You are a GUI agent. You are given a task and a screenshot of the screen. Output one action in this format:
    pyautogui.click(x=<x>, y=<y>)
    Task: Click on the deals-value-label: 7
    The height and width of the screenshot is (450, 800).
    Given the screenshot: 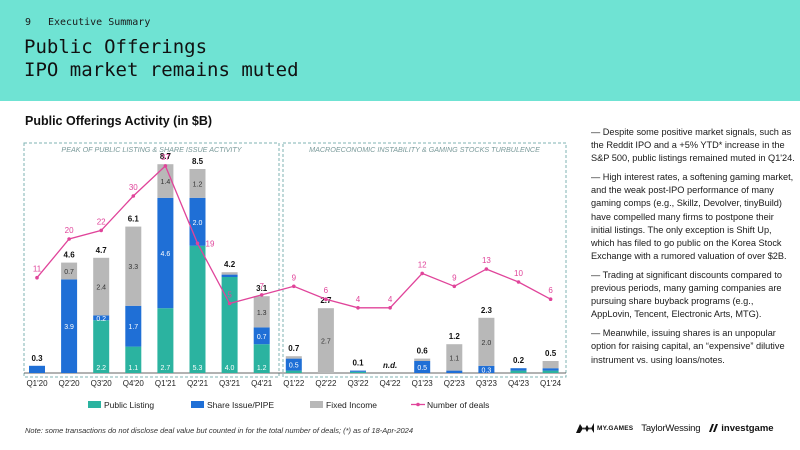 What is the action you would take?
    pyautogui.click(x=261, y=286)
    